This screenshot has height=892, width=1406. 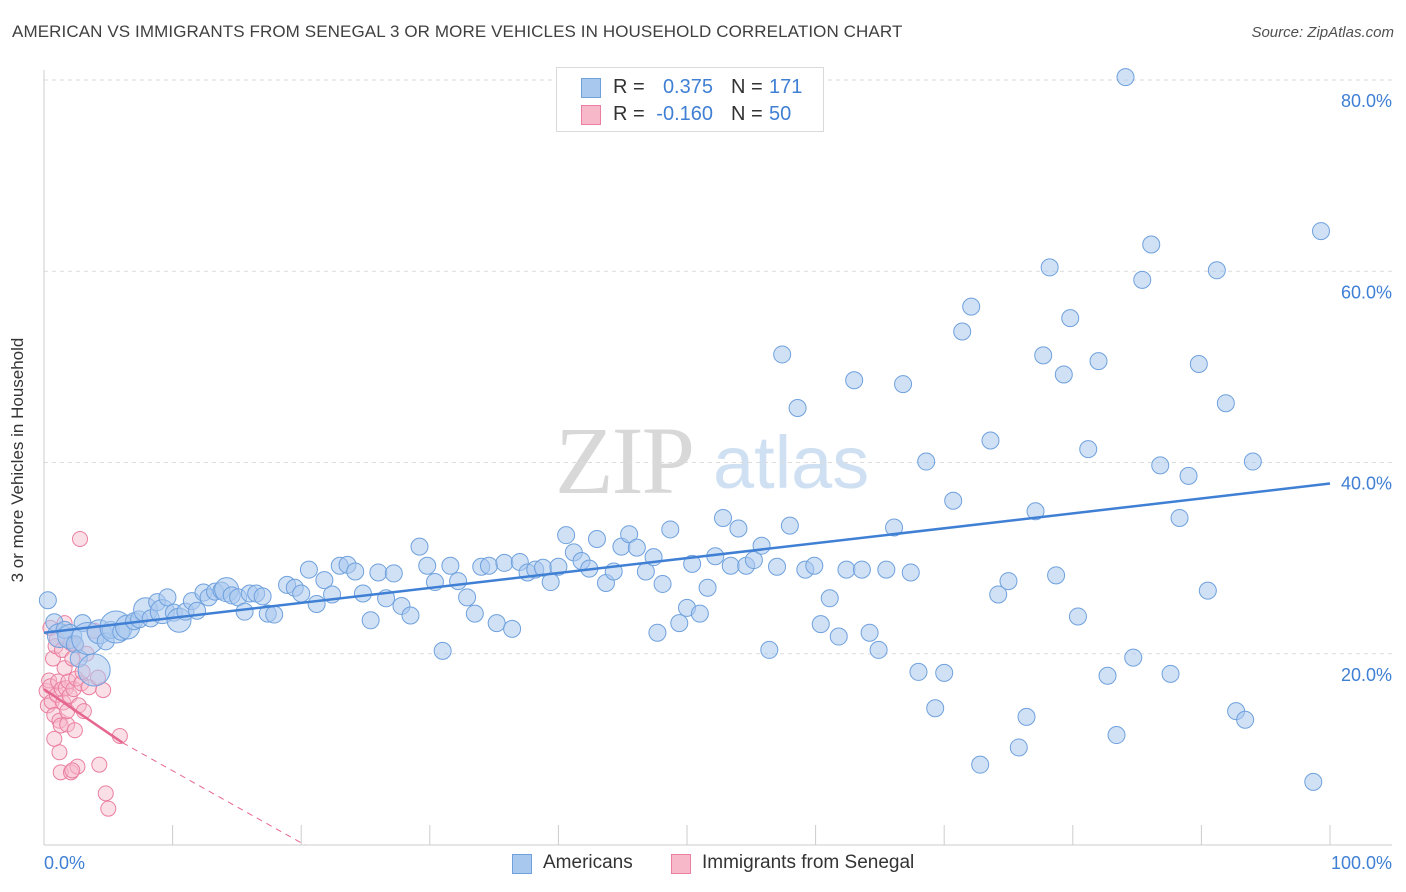 I want to click on senegal-trend-line, so click(x=83, y=716).